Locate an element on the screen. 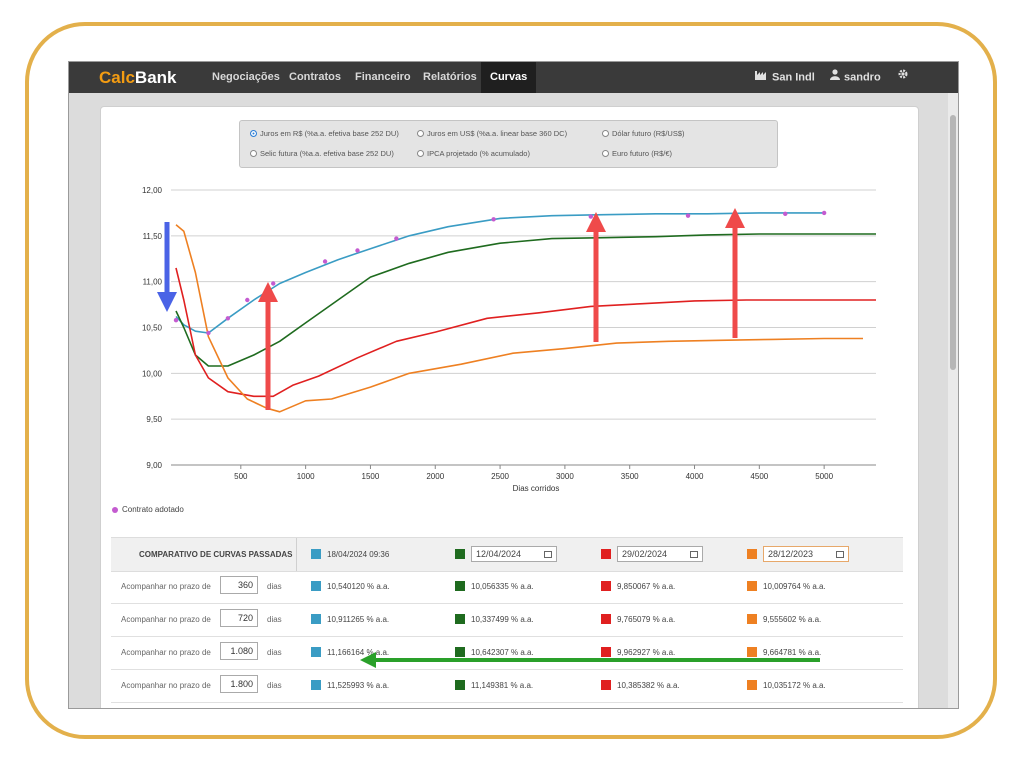  user-menu: sandro is located at coordinates (855, 77).